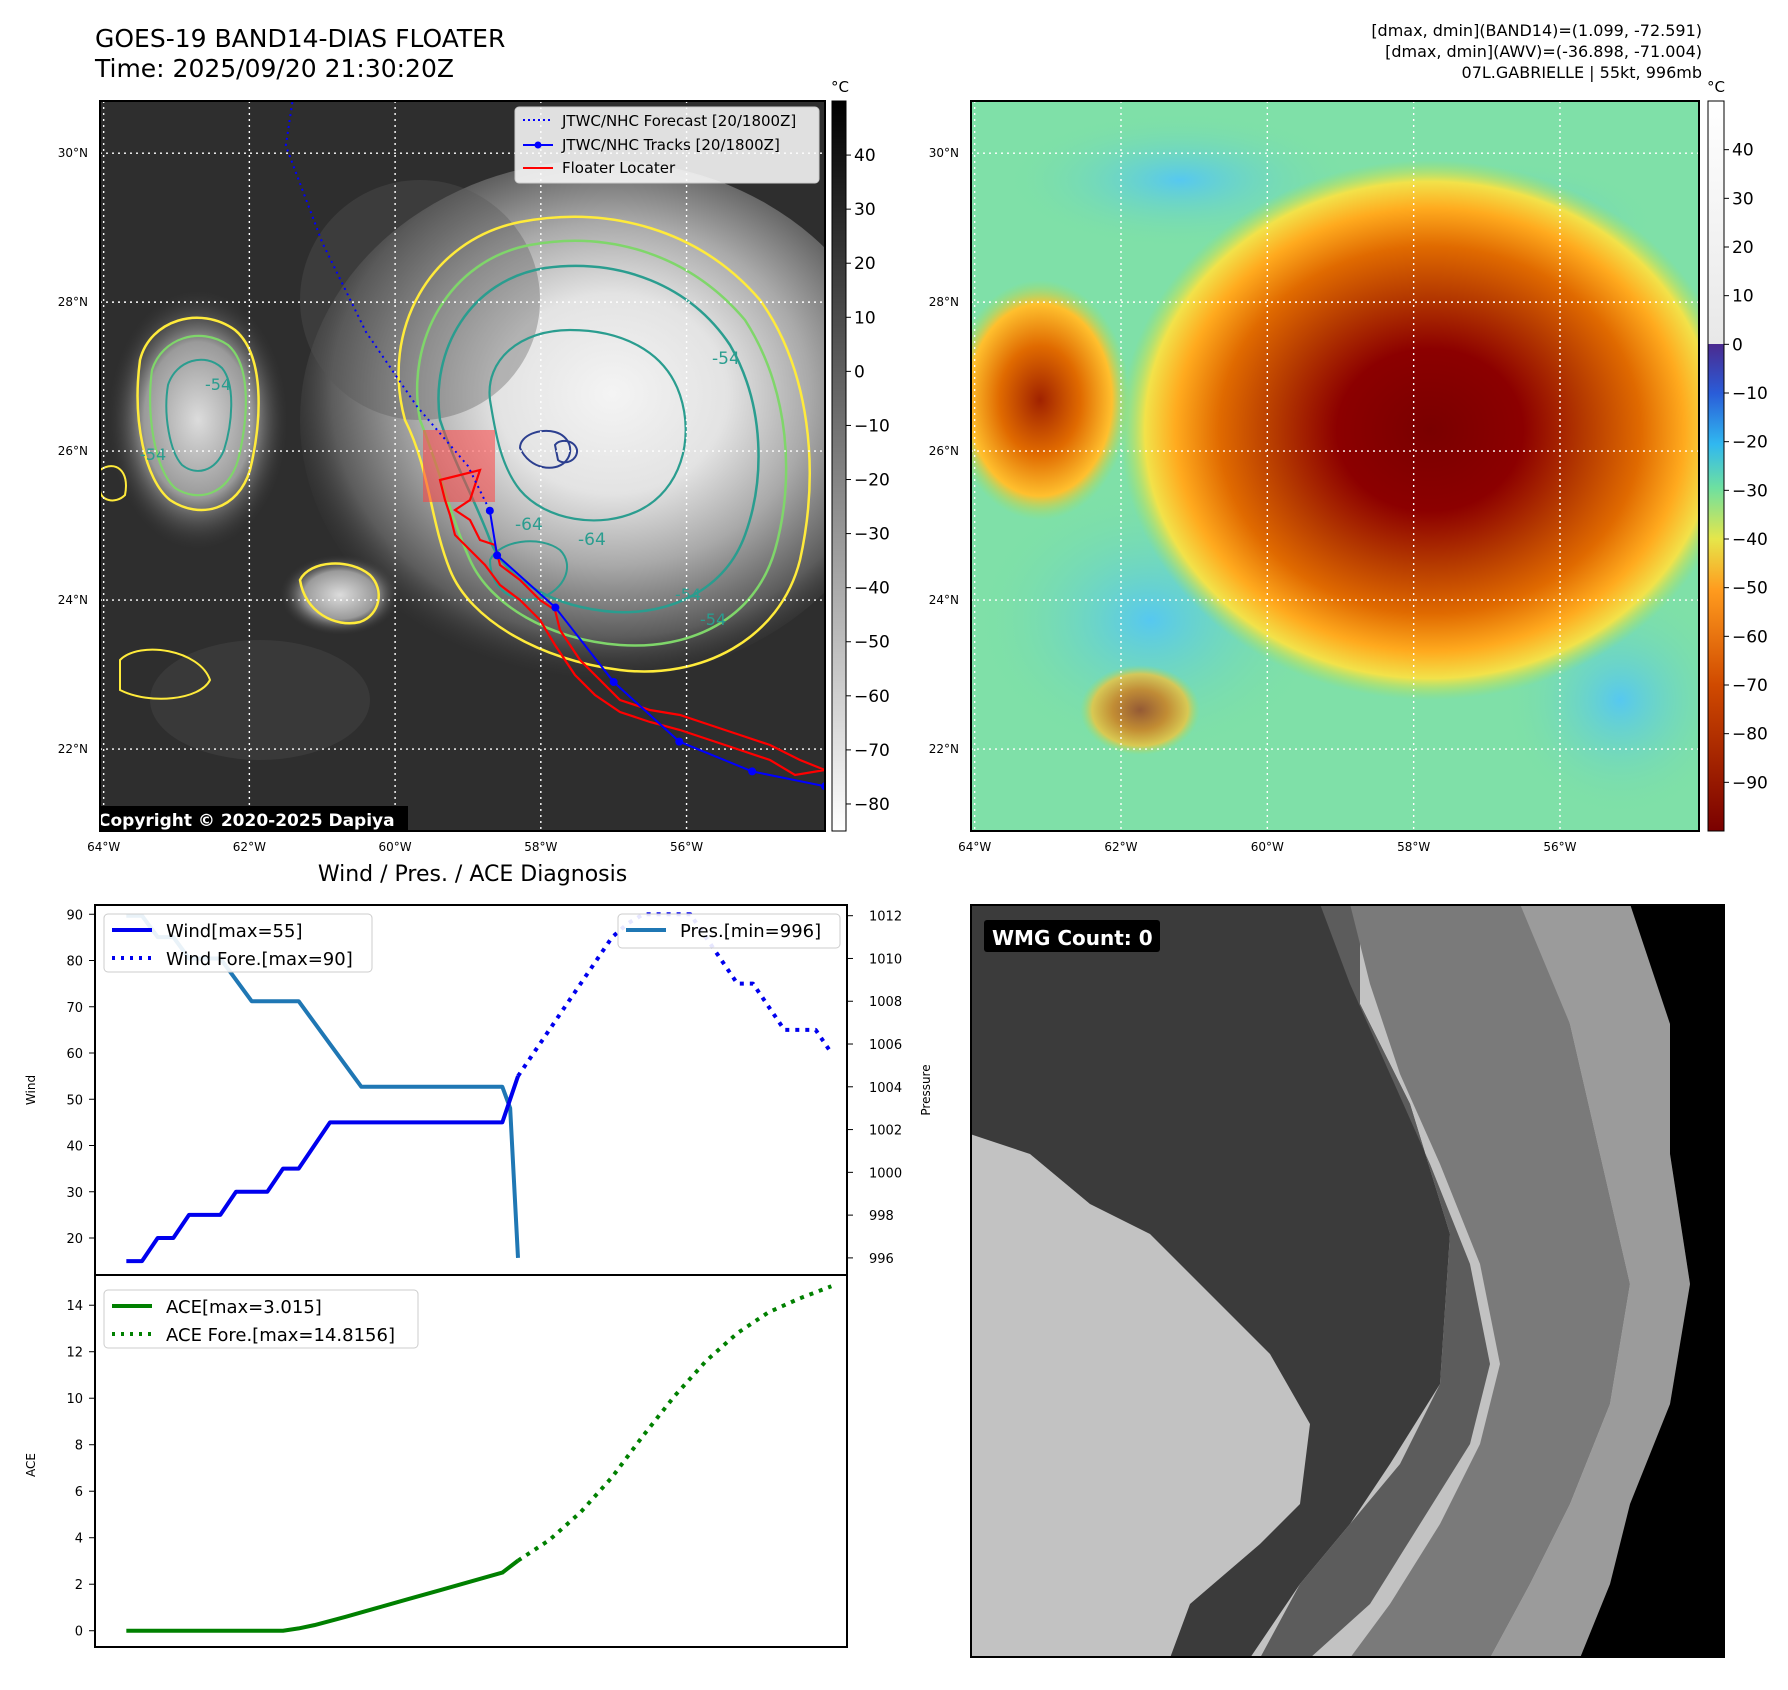  Describe the element at coordinates (459, 466) in the screenshot. I see `floater-box` at that location.